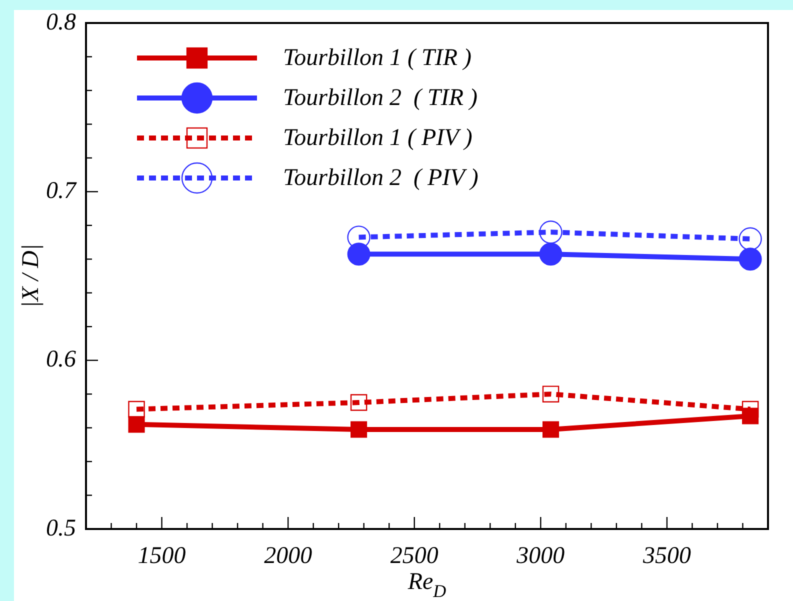  Describe the element at coordinates (377, 138) in the screenshot. I see `legend-label: Tourbillon 1 ( PIV )` at that location.